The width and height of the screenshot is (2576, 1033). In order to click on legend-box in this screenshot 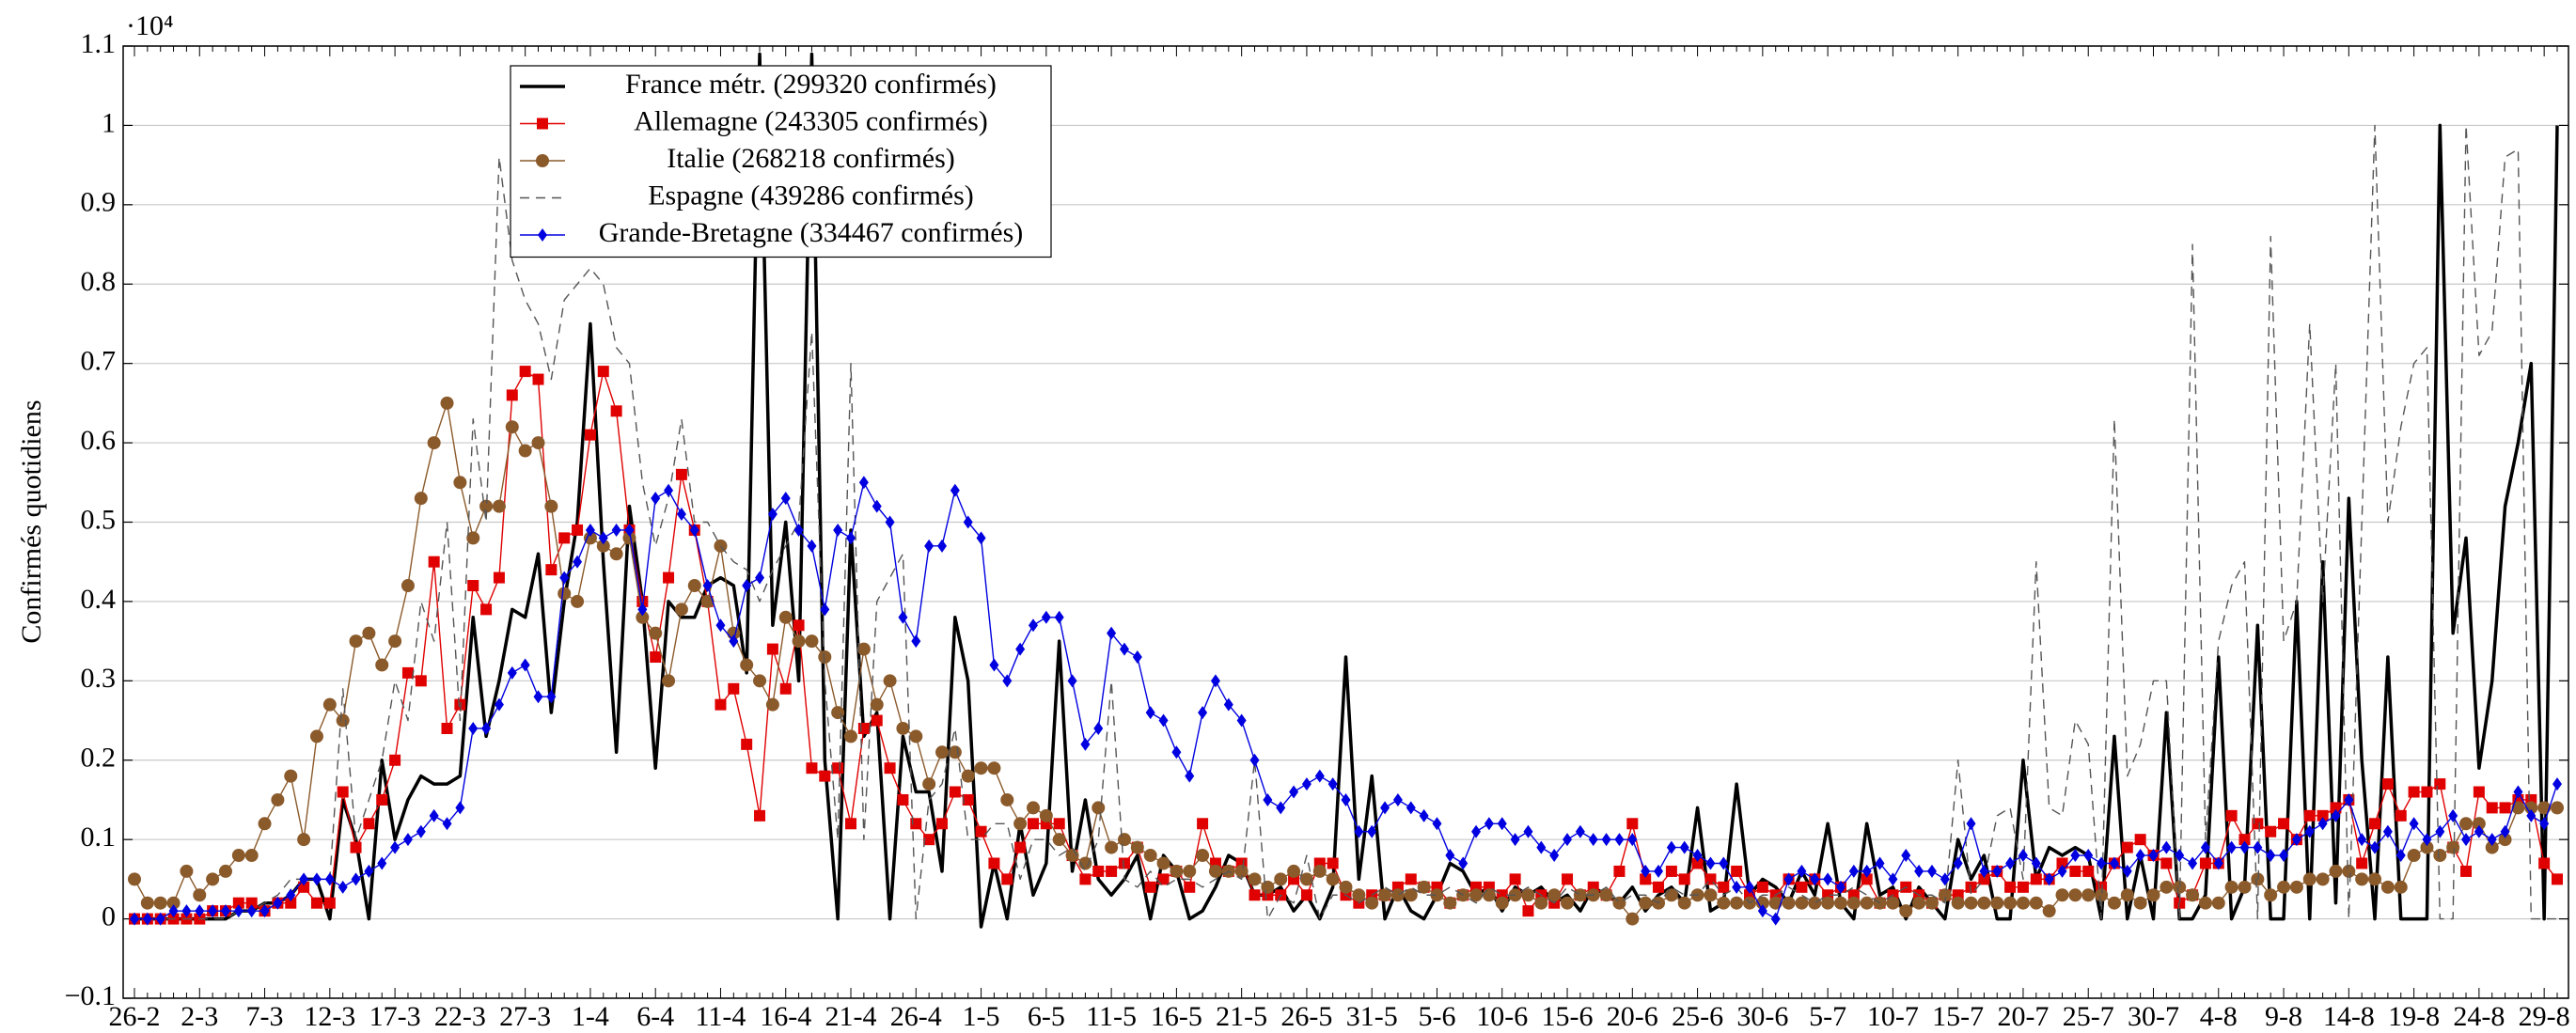, I will do `click(781, 161)`.